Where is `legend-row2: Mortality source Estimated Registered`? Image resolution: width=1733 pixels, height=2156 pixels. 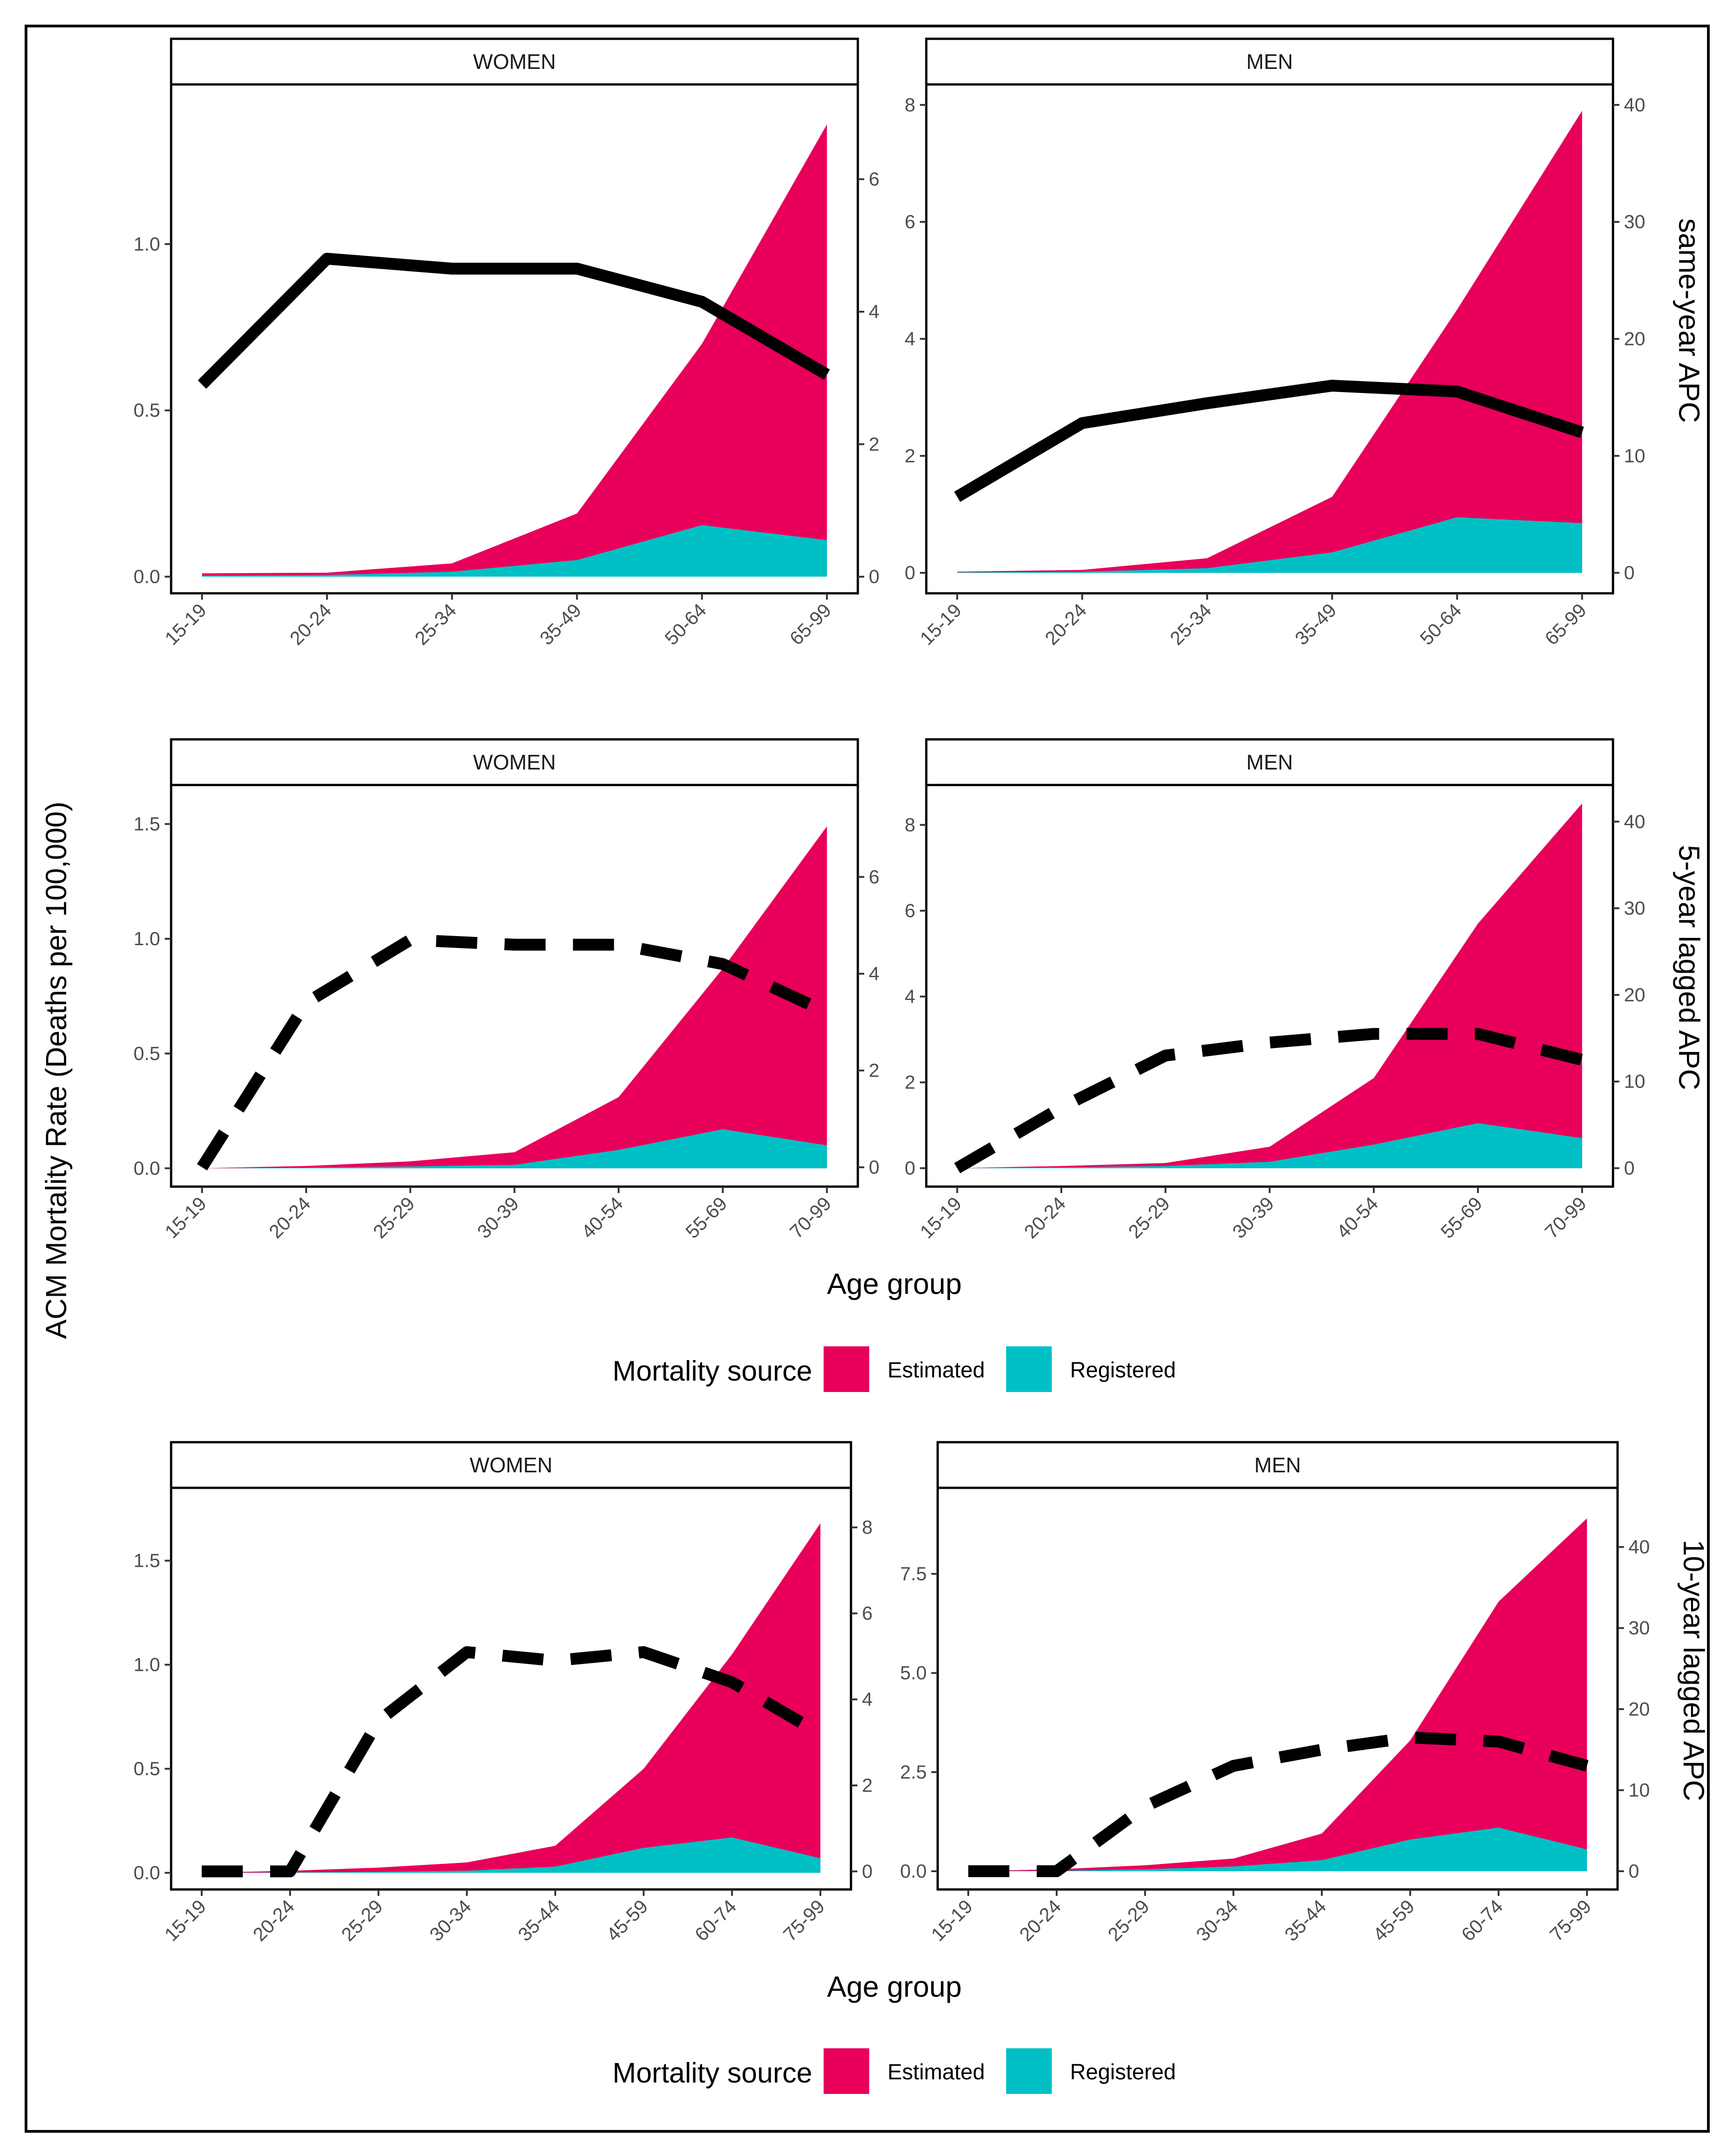 legend-row2: Mortality source Estimated Registered is located at coordinates (894, 1369).